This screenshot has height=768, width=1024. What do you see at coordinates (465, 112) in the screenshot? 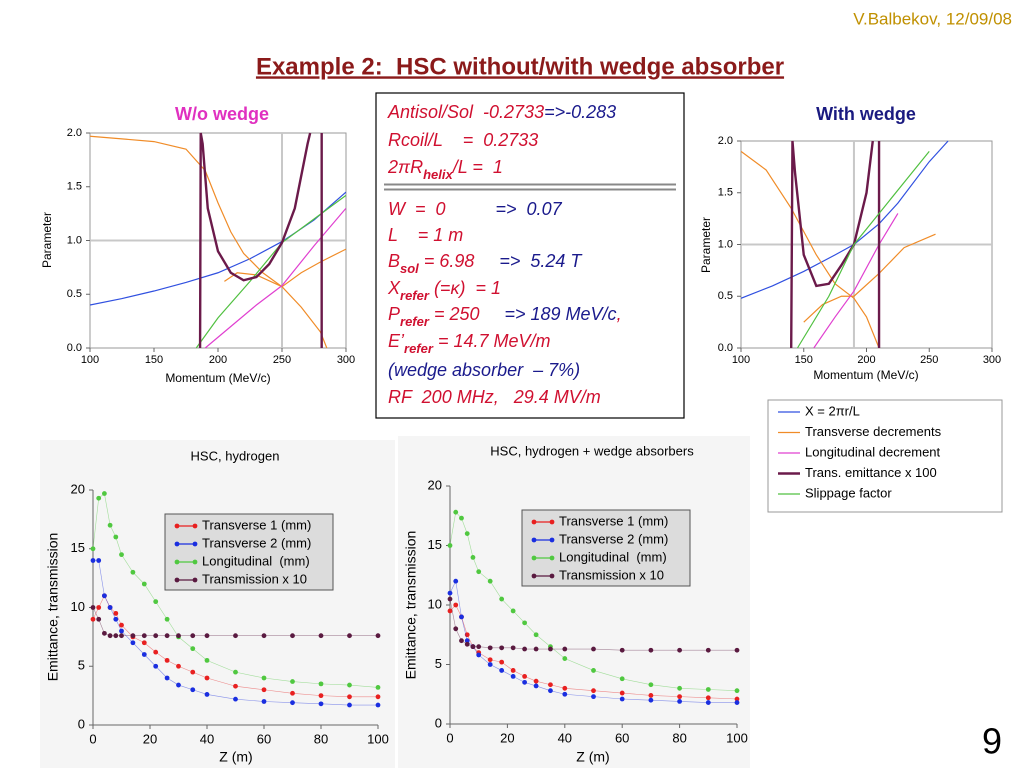
I see `info-text: Antisol/Sol -0.2733` at bounding box center [465, 112].